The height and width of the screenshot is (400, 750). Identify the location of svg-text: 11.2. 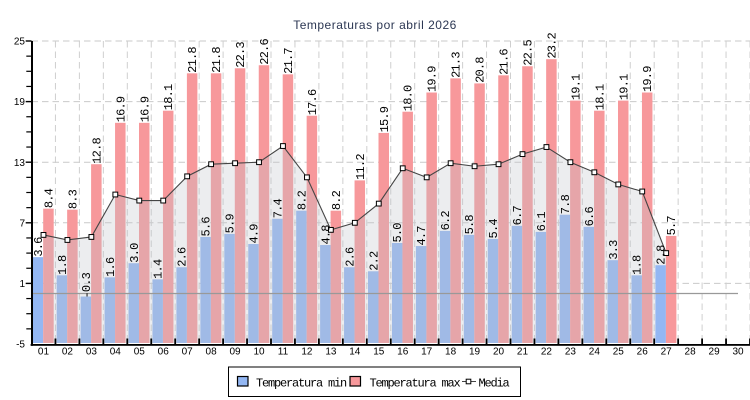
(361, 167).